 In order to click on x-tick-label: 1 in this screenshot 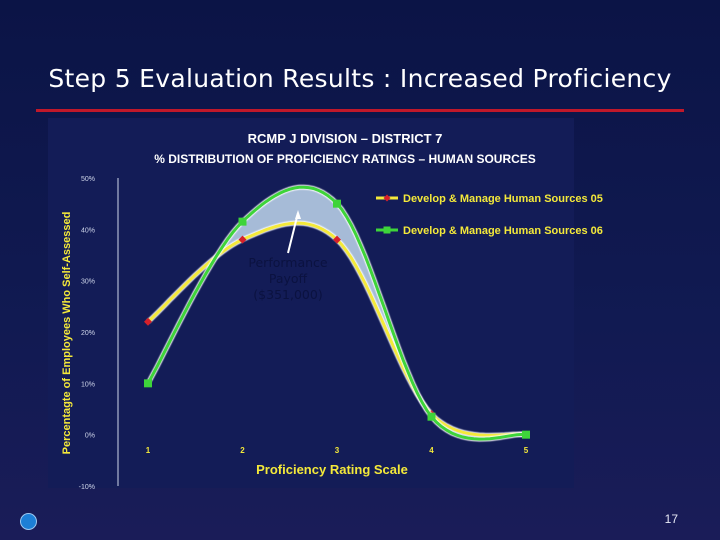, I will do `click(148, 450)`.